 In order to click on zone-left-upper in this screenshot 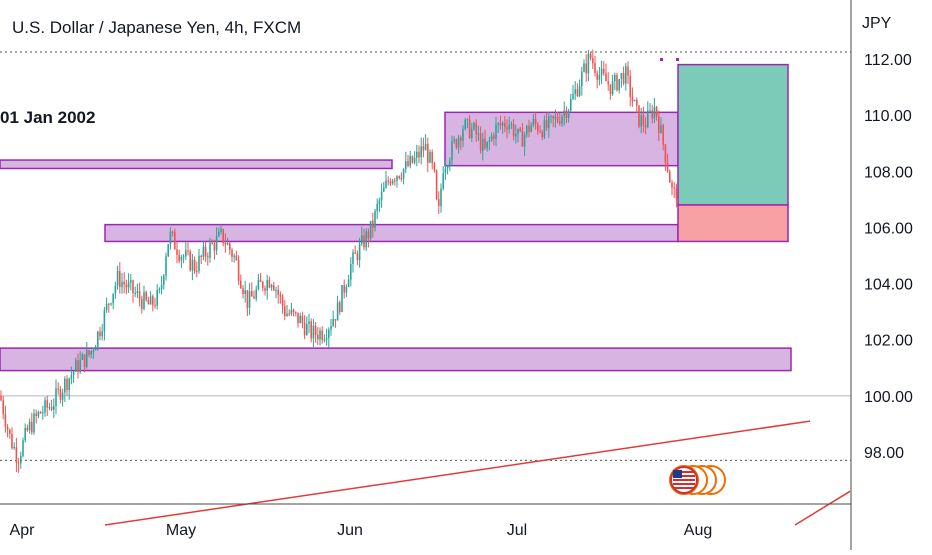, I will do `click(196, 164)`.